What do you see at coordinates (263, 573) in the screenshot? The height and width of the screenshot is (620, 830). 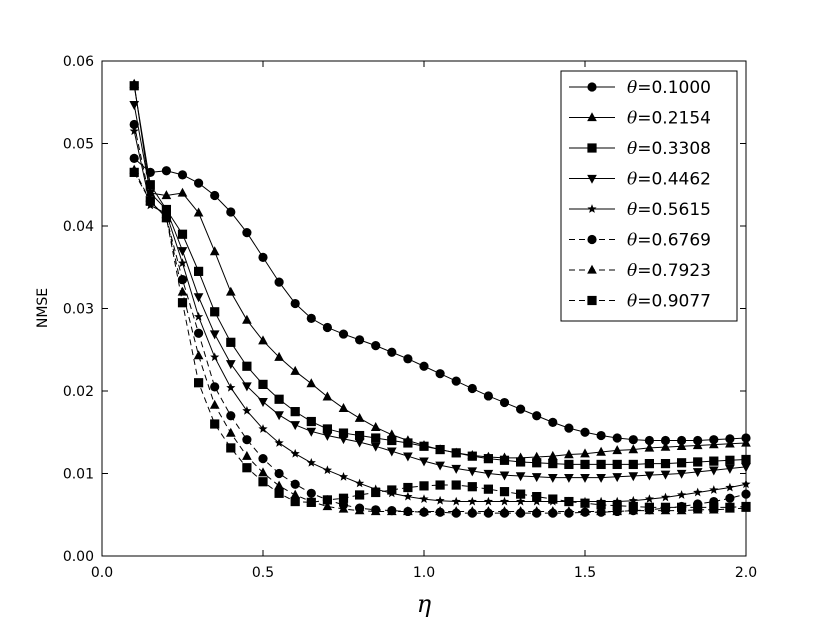 I see `x-tick-label: 0.5` at bounding box center [263, 573].